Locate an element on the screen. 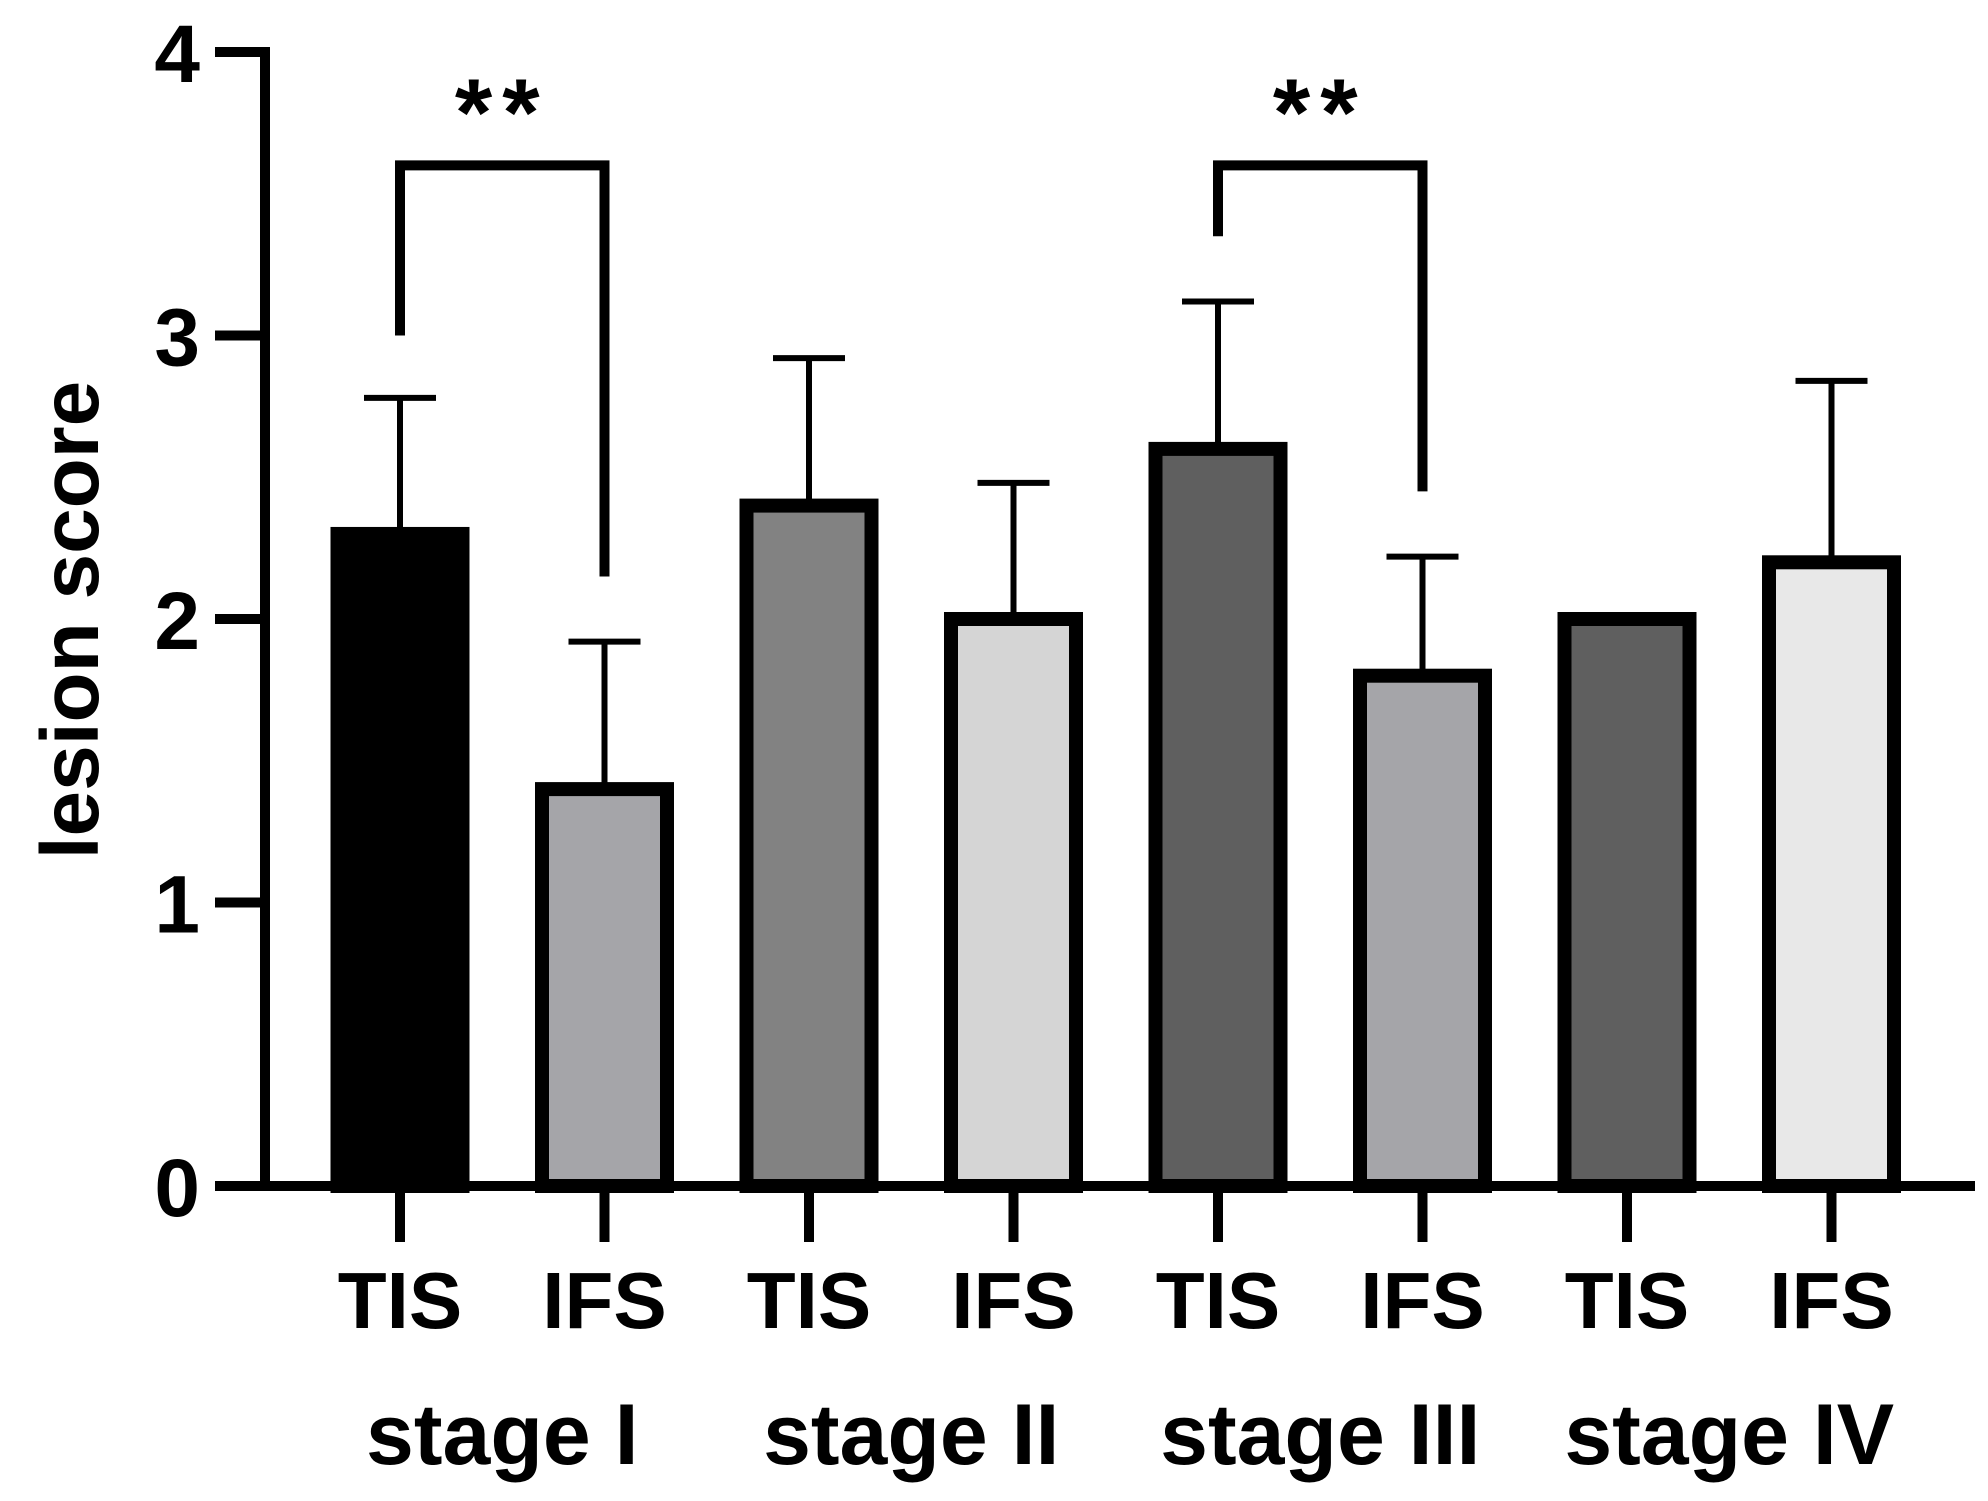 Image resolution: width=1988 pixels, height=1501 pixels. y-tick-label: 0 is located at coordinates (177, 1188).